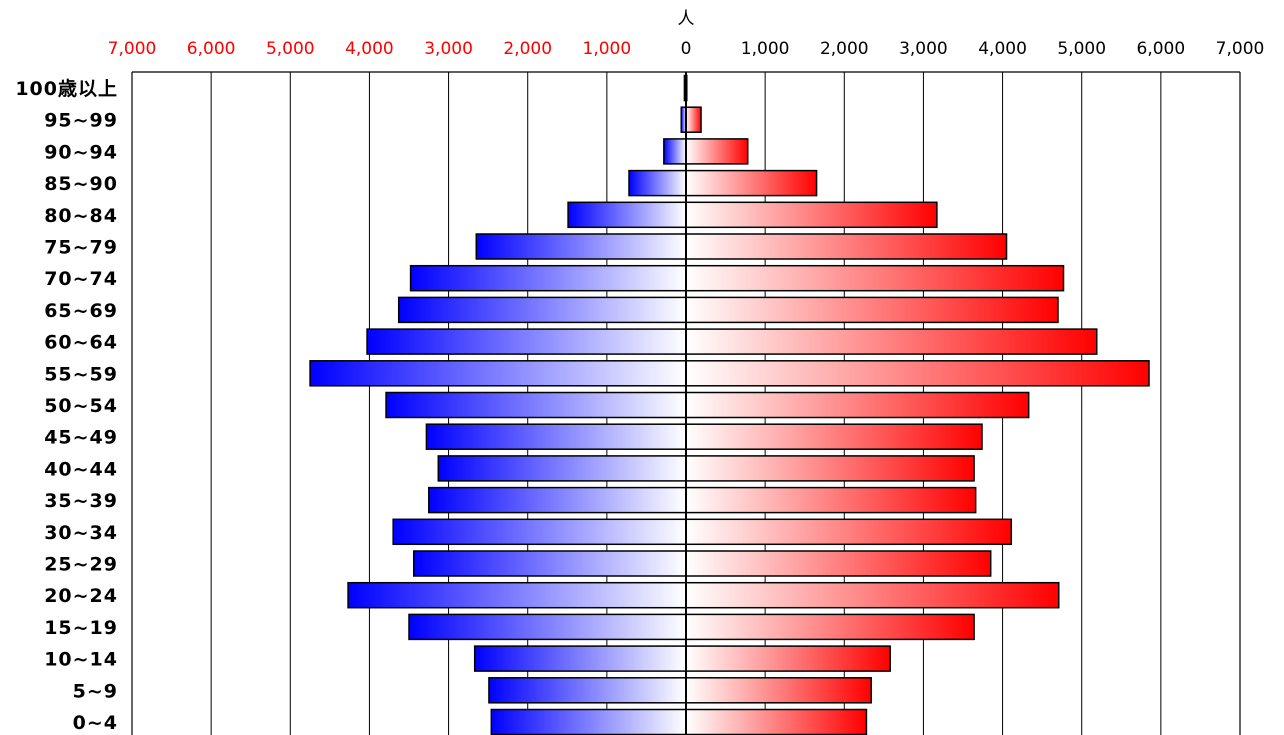 Image resolution: width=1284 pixels, height=735 pixels. I want to click on age-group-label: 100歳以上, so click(66, 89).